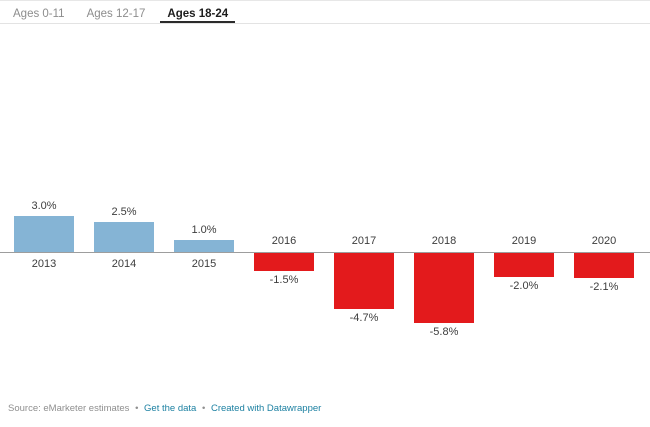  I want to click on bar-value-label: 3.0%, so click(44, 206).